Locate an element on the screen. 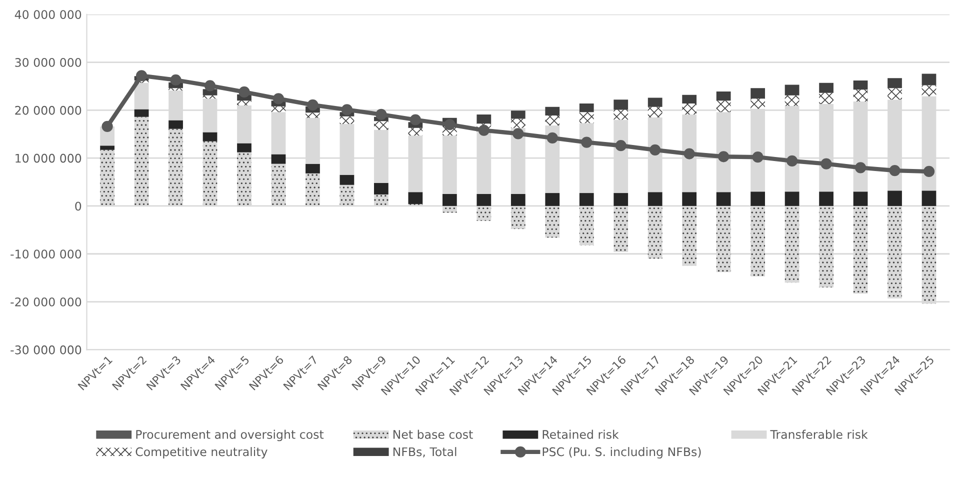  legend-label: NFBs, Total is located at coordinates (424, 452).